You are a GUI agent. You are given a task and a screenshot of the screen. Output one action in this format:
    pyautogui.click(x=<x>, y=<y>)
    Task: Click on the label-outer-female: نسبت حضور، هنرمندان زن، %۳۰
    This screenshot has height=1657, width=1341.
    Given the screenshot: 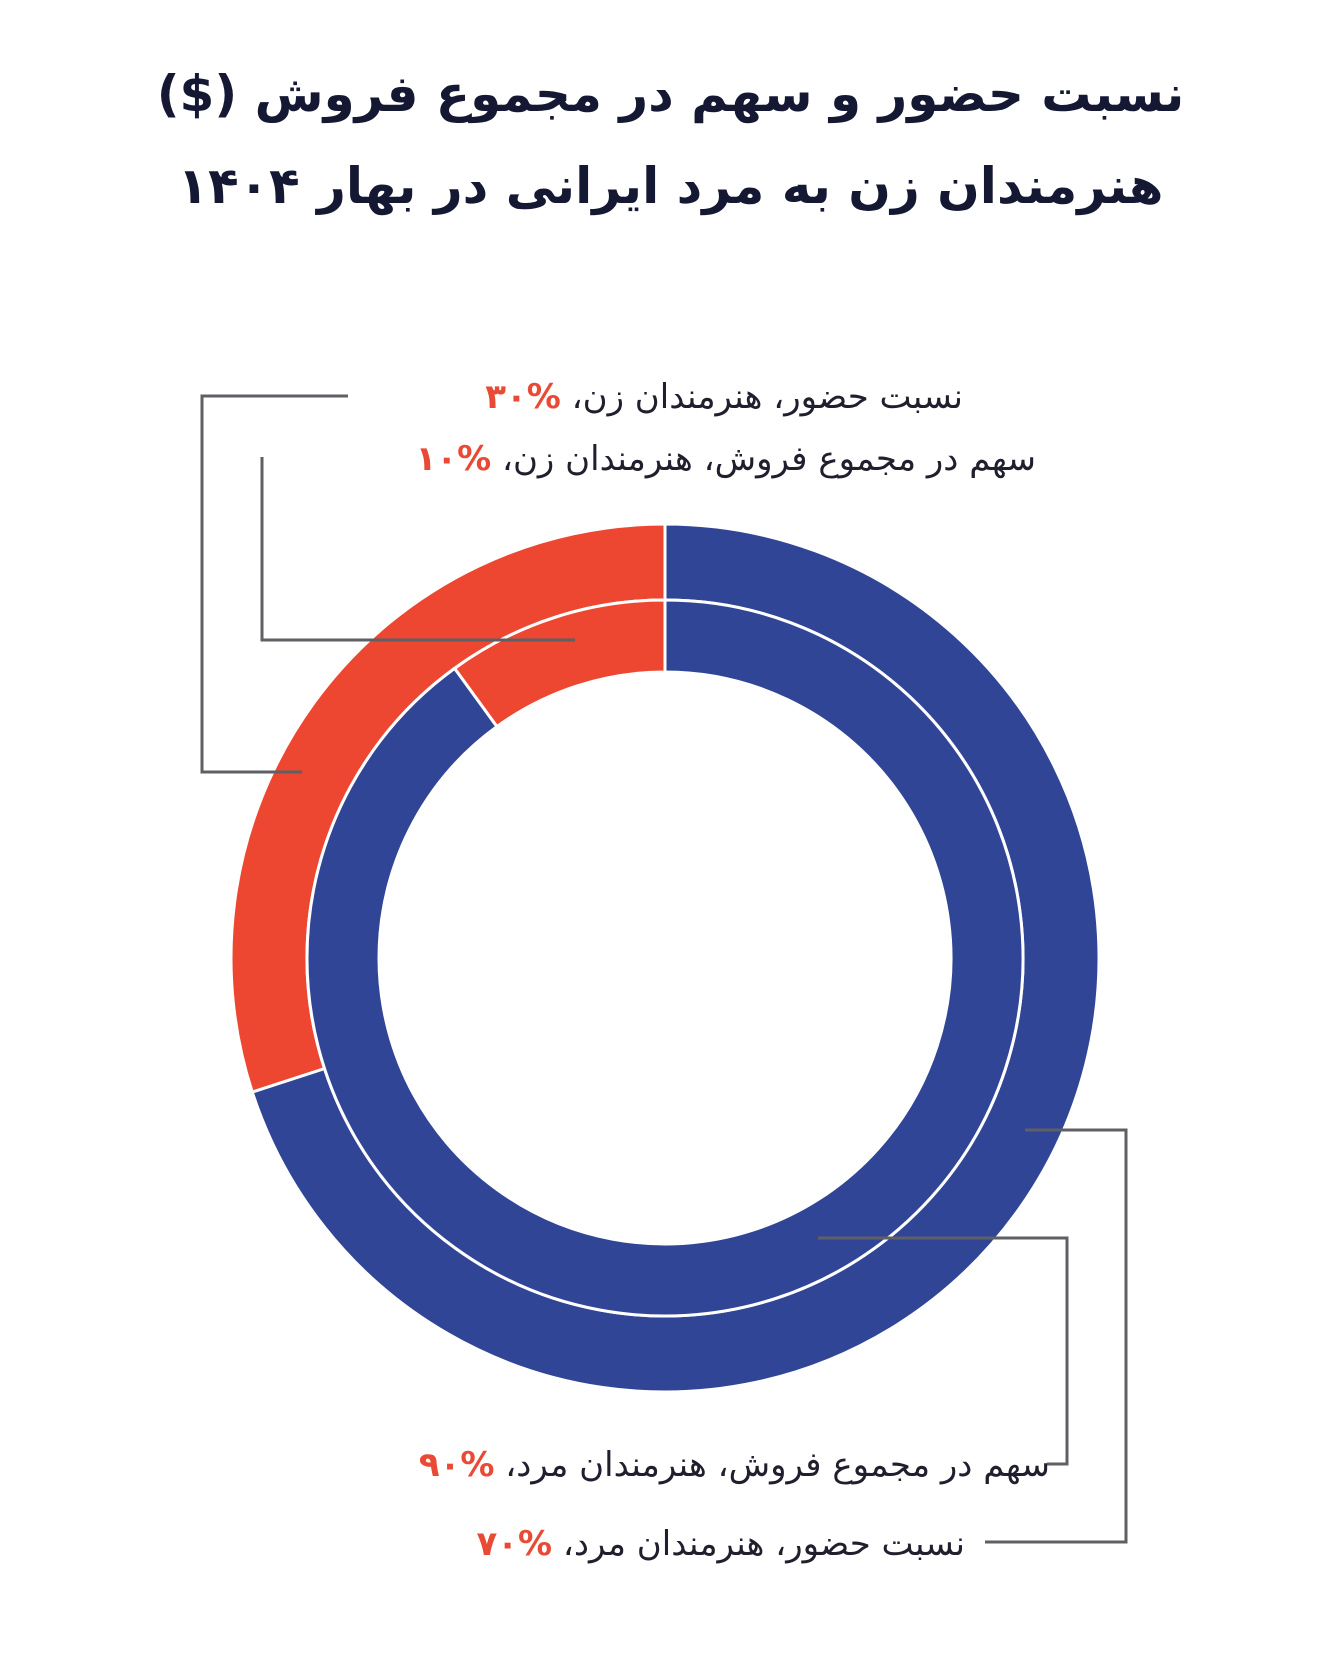 What is the action you would take?
    pyautogui.click(x=724, y=397)
    